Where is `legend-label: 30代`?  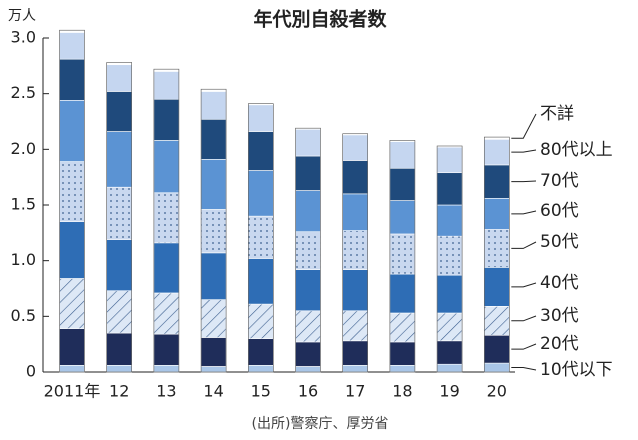
legend-label: 30代 is located at coordinates (559, 316).